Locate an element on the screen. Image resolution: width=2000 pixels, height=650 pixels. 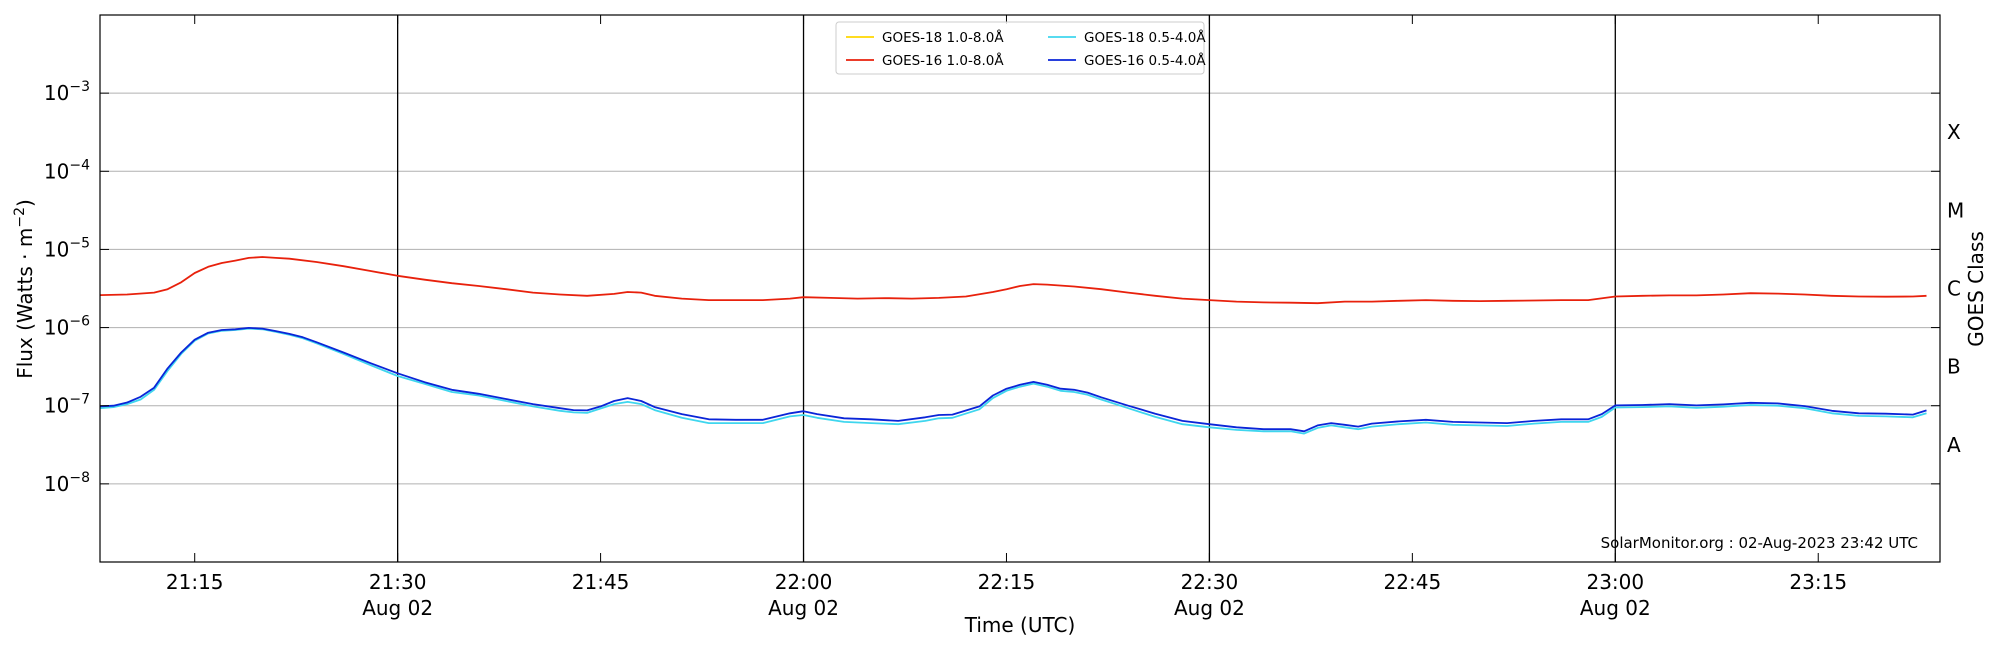
y-tick-label: 10⁻⁷ is located at coordinates (67, 405).